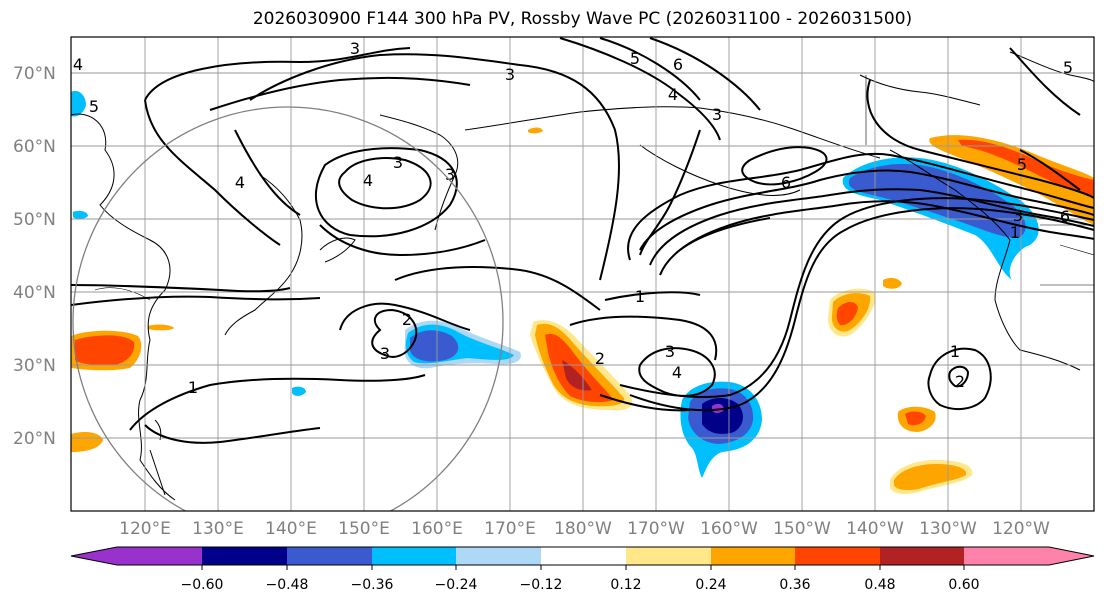 This screenshot has height=604, width=1105. What do you see at coordinates (34, 74) in the screenshot?
I see `lat-label: 70°N` at bounding box center [34, 74].